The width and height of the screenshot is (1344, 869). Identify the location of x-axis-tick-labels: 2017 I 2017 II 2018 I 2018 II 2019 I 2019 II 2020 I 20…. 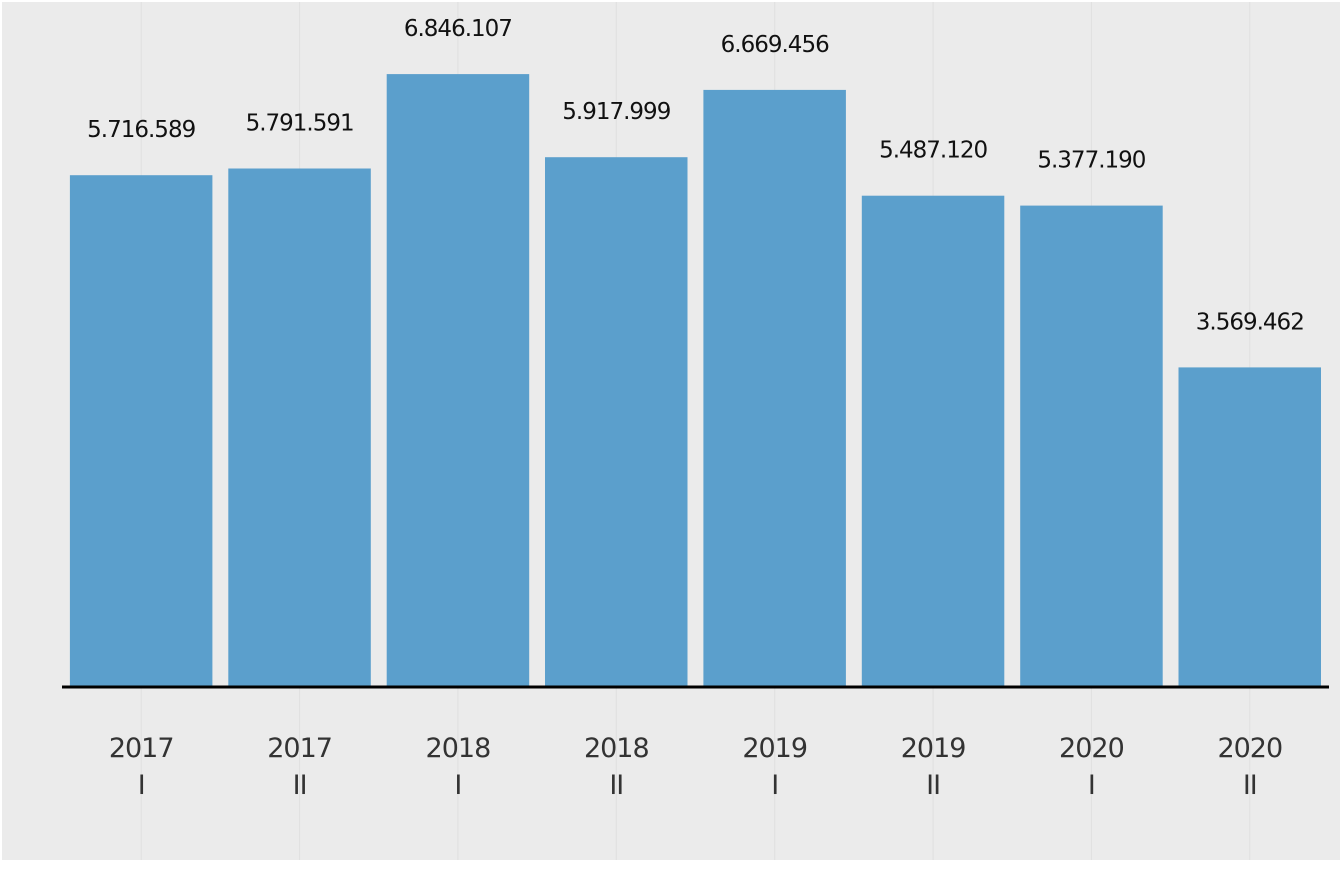
(696, 767).